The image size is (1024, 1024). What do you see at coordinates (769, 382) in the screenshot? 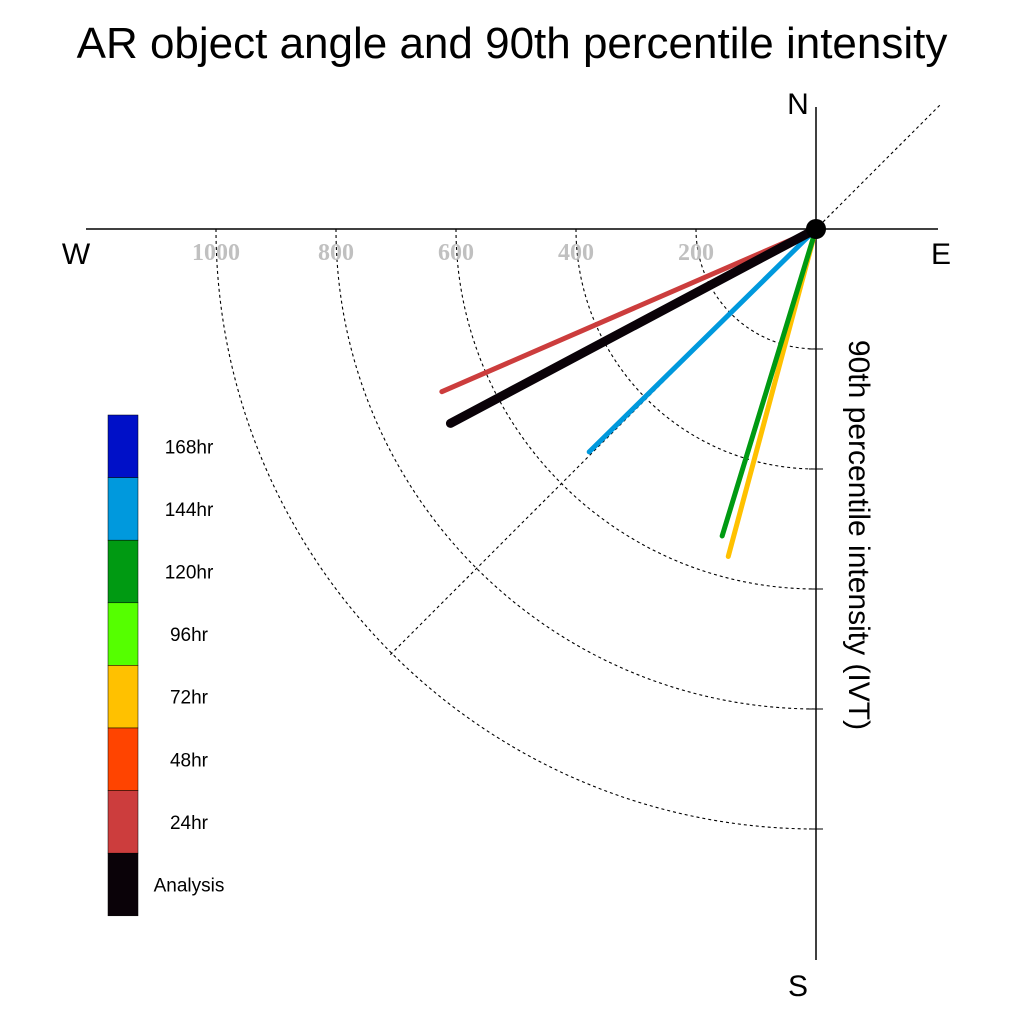
I see `vector-120hr` at bounding box center [769, 382].